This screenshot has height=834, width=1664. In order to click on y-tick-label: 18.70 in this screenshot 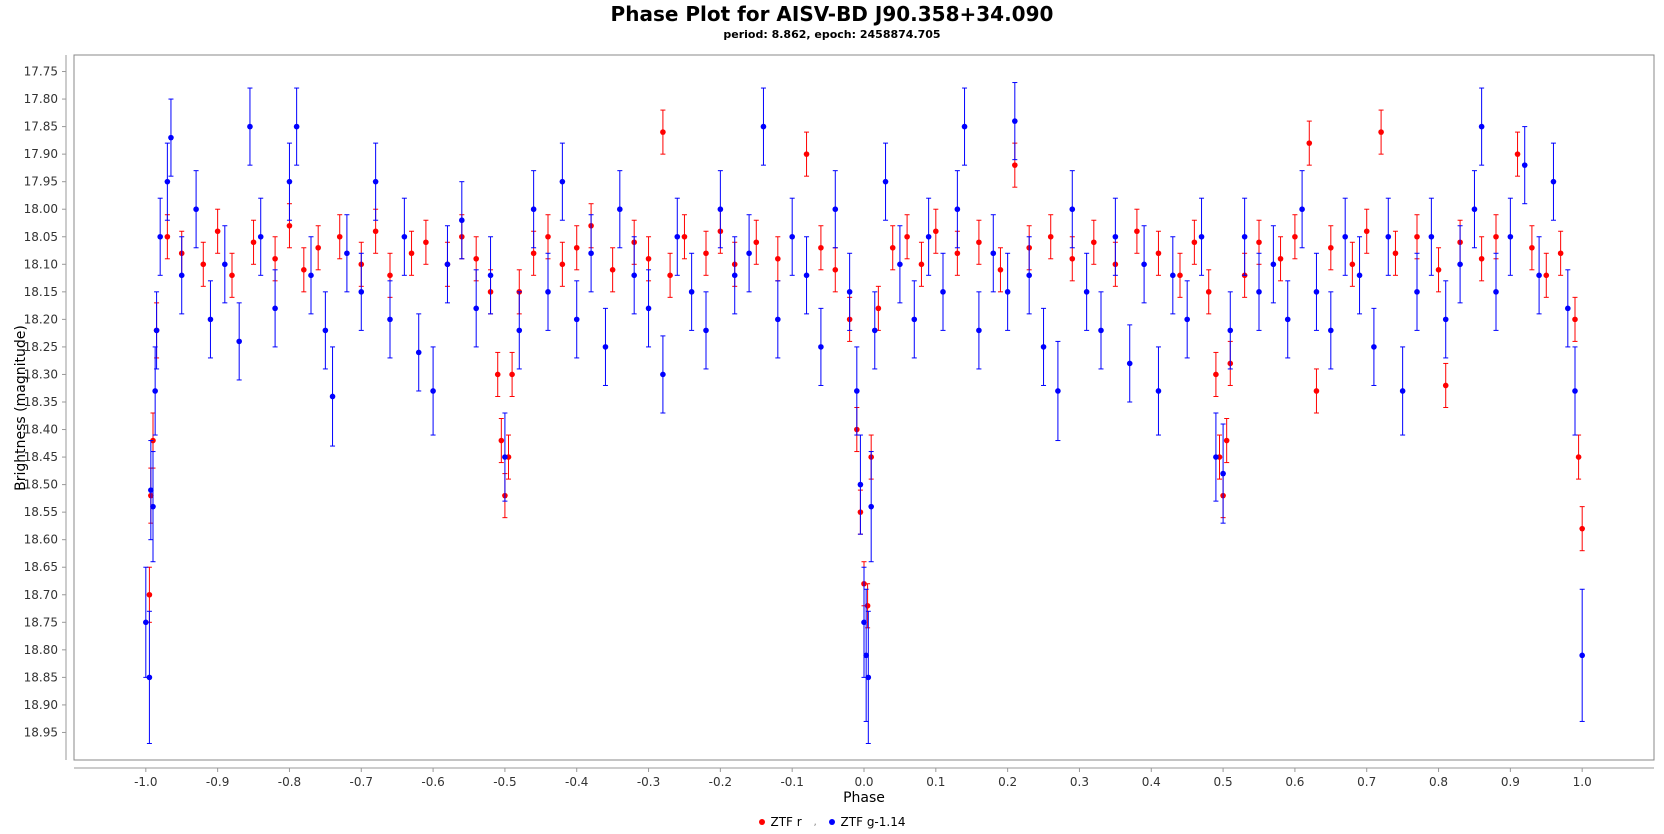, I will do `click(41, 595)`.